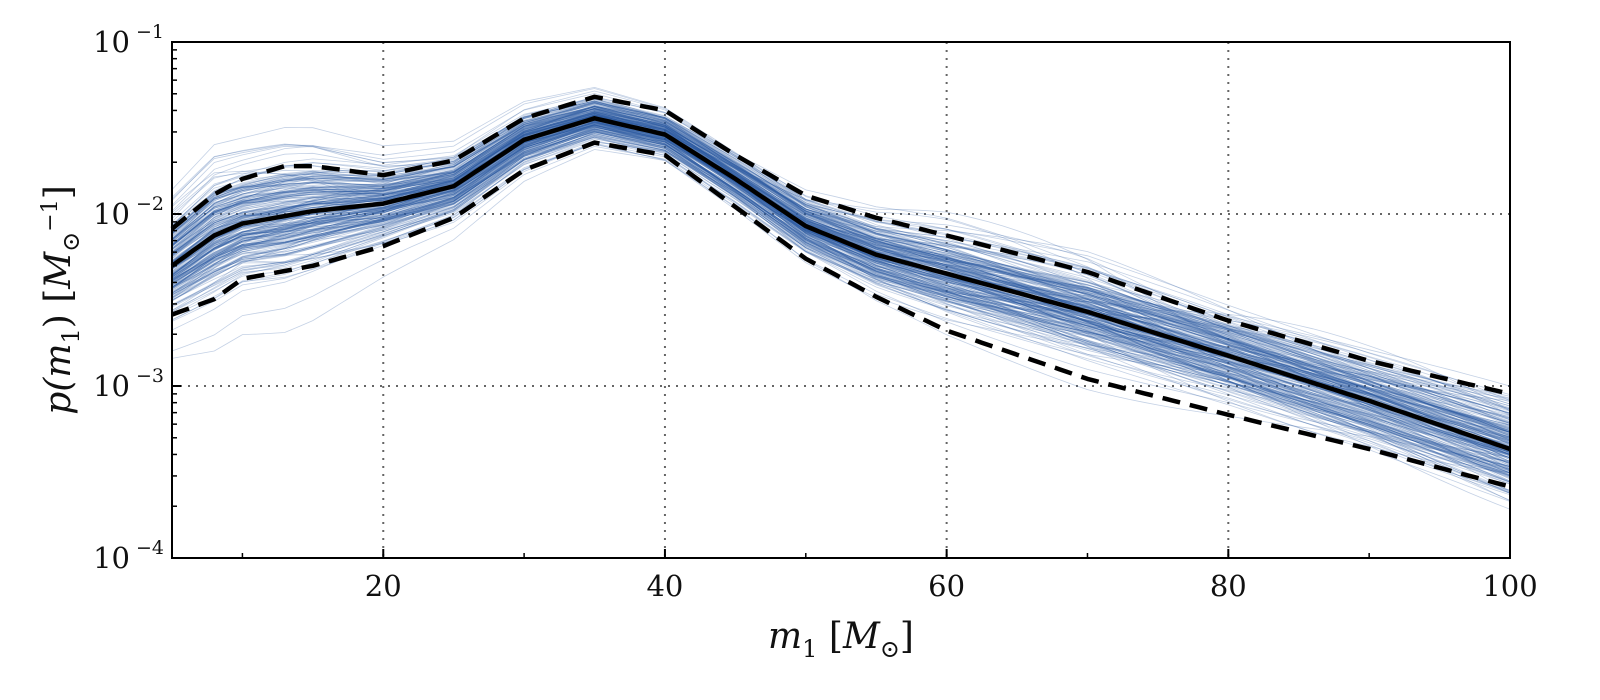 The image size is (1600, 700). What do you see at coordinates (128, 40) in the screenshot?
I see `y-tick-label: 10 −1` at bounding box center [128, 40].